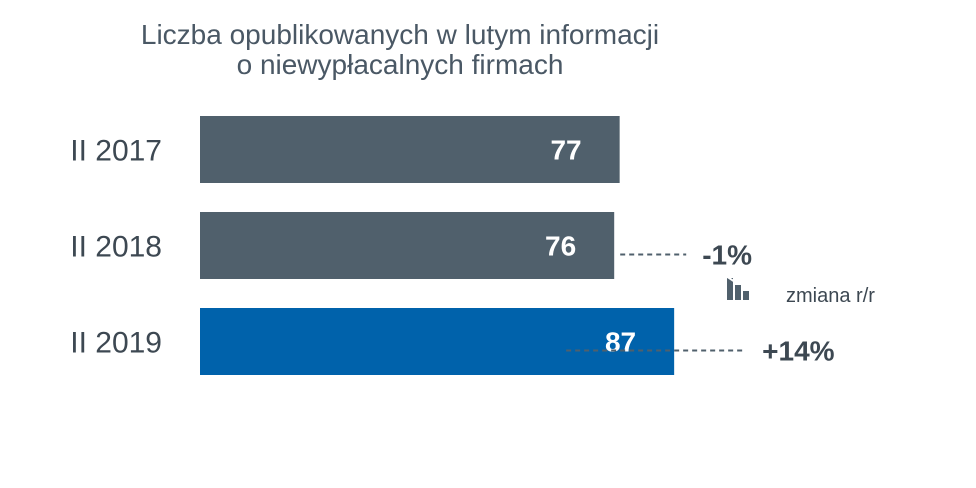 This screenshot has width=976, height=488. Describe the element at coordinates (565, 150) in the screenshot. I see `data-label: 77` at that location.